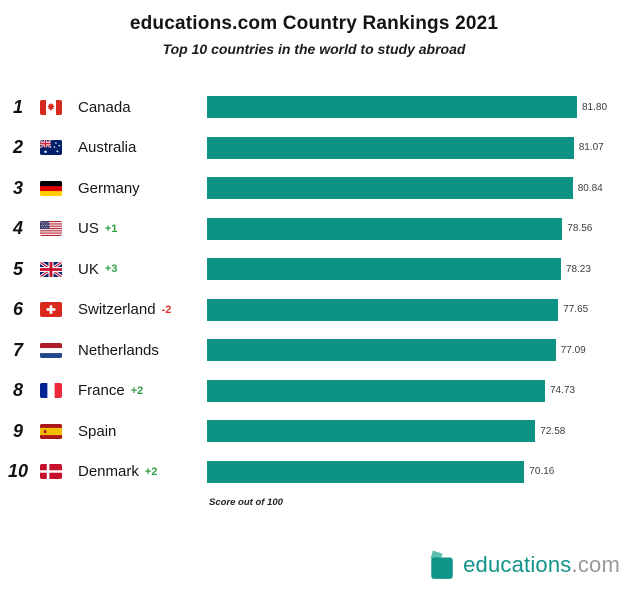  I want to click on rank-label: 5, so click(17, 268).